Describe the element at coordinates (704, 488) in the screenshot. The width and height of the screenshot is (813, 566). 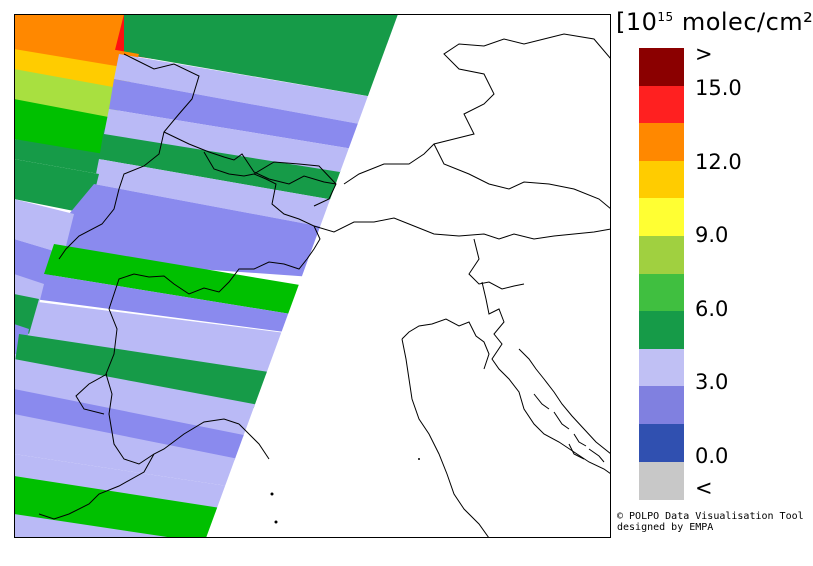
I see `colorbar-label: <` at that location.